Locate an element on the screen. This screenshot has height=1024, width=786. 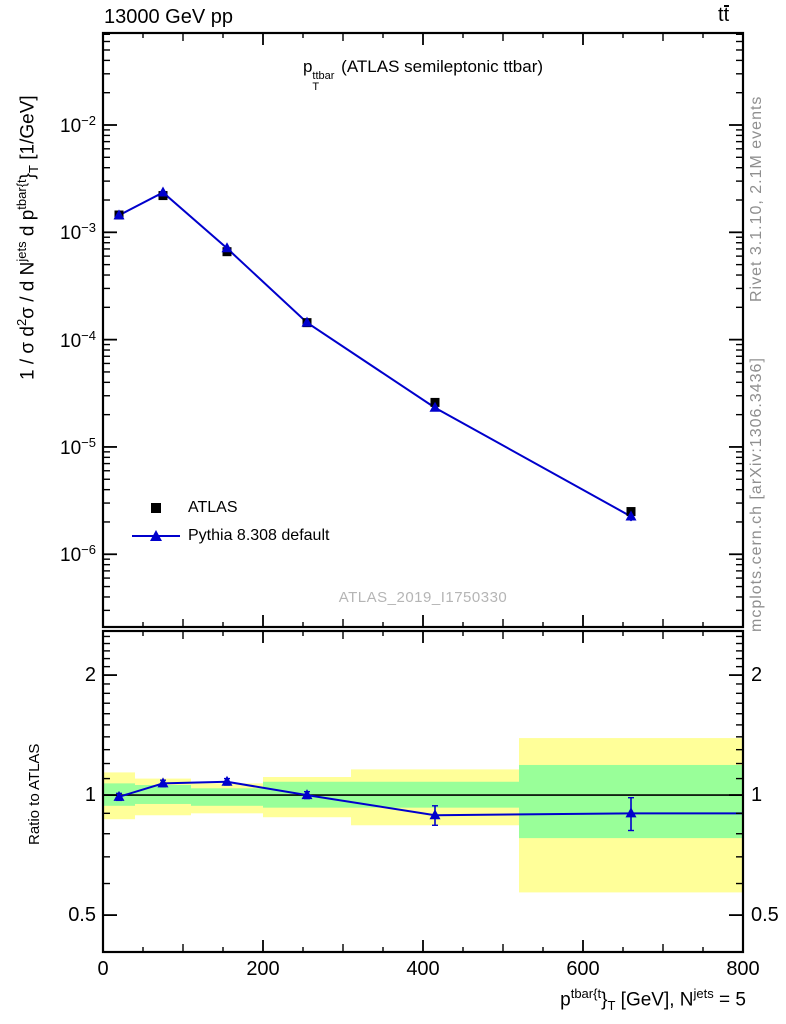
legend-label-pythia: Pythia 8.308 default is located at coordinates (259, 535).